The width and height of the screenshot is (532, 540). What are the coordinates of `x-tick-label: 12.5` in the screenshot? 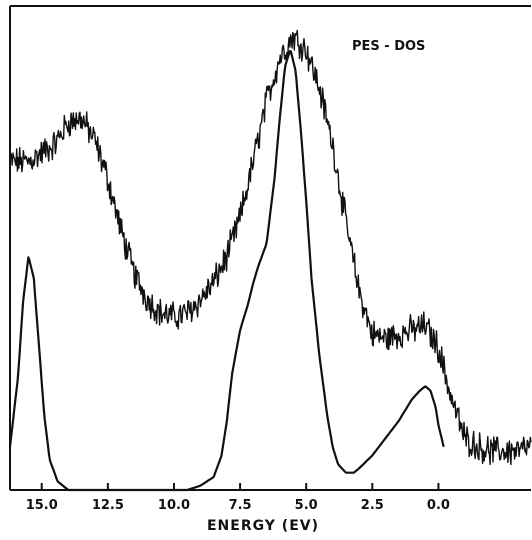 It's located at (108, 505).